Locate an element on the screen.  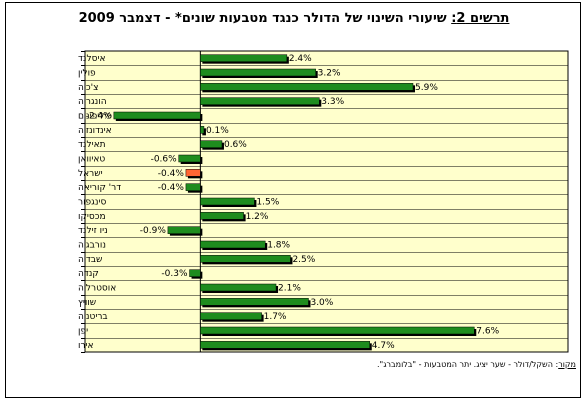
category-label: טאיוואן is located at coordinates (91, 160).